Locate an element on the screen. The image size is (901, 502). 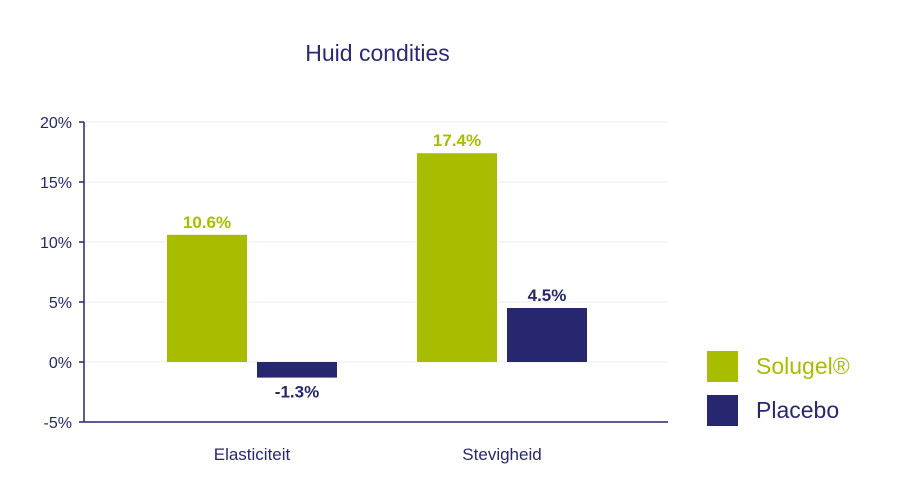
legend-swatch-solugel is located at coordinates (722, 366).